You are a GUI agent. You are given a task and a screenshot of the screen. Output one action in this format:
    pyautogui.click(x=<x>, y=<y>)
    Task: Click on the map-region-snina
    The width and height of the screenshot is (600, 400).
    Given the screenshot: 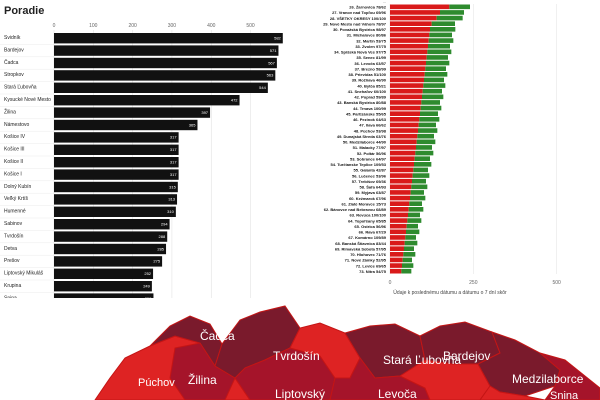 What is the action you would take?
    pyautogui.click(x=569, y=376)
    